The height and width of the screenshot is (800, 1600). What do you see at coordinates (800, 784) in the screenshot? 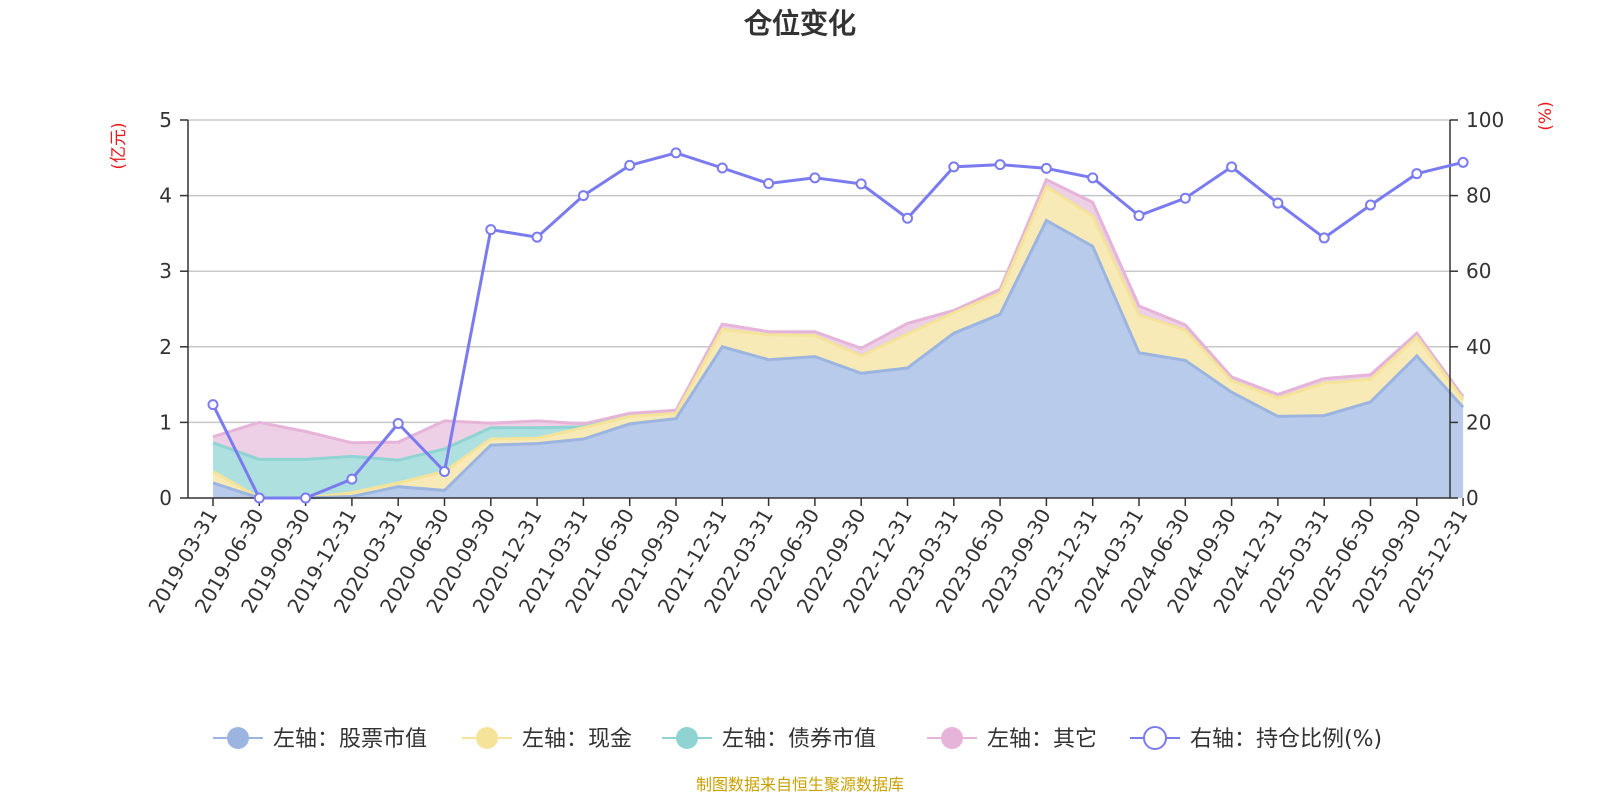
I see `source-note: 制图数据来自恒生聚源数据库` at bounding box center [800, 784].